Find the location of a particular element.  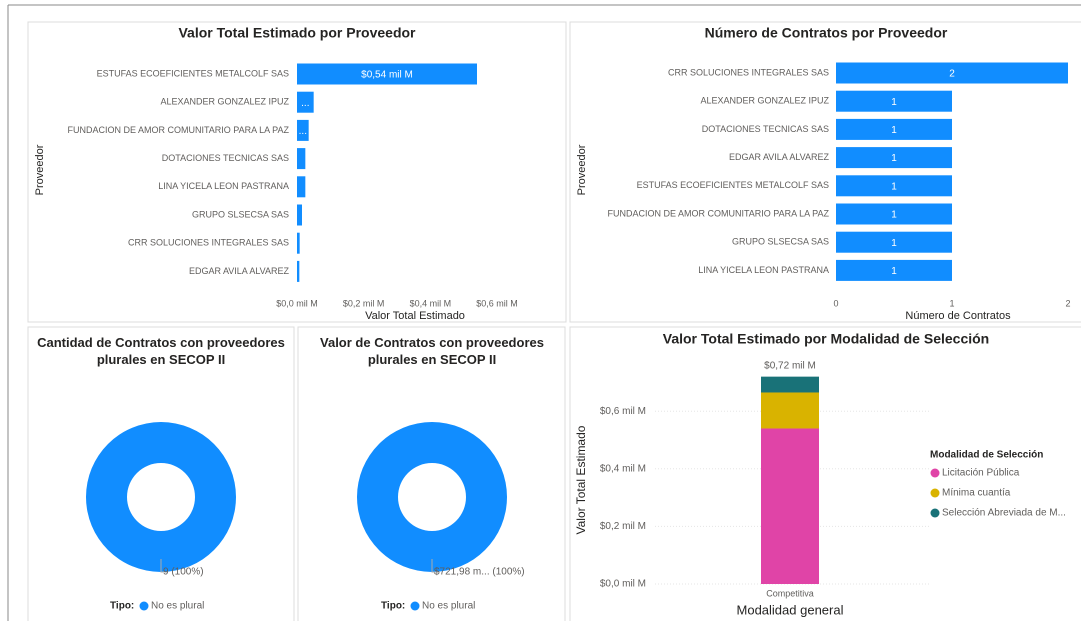

legend-label: Mínima cuantía is located at coordinates (976, 493).